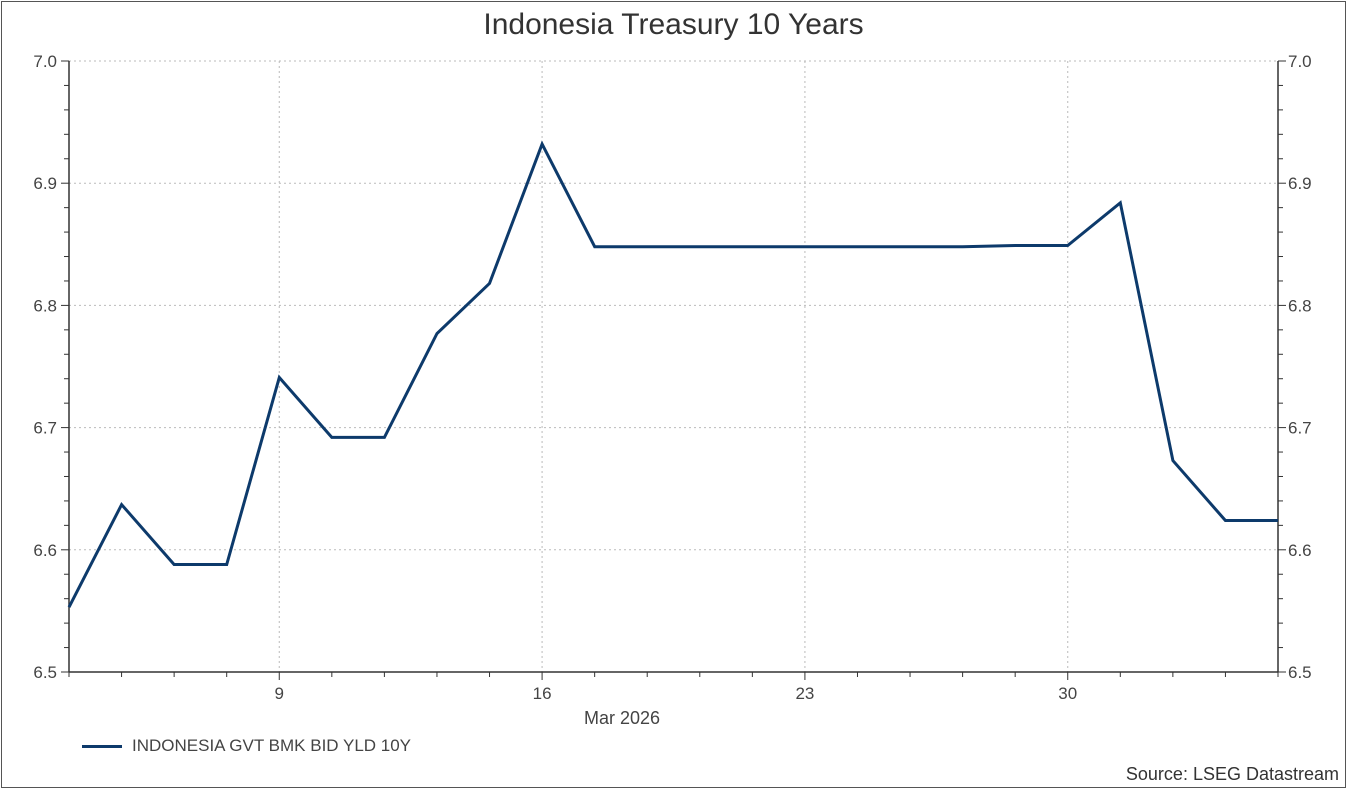 Image resolution: width=1347 pixels, height=789 pixels. What do you see at coordinates (1300, 428) in the screenshot?
I see `y-tick-label-right: 6.7` at bounding box center [1300, 428].